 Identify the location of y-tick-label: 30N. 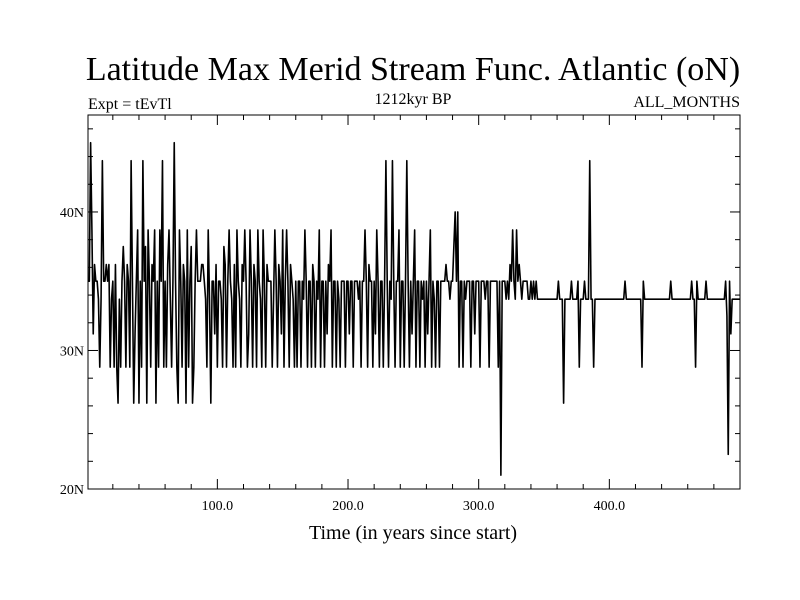
(72, 351).